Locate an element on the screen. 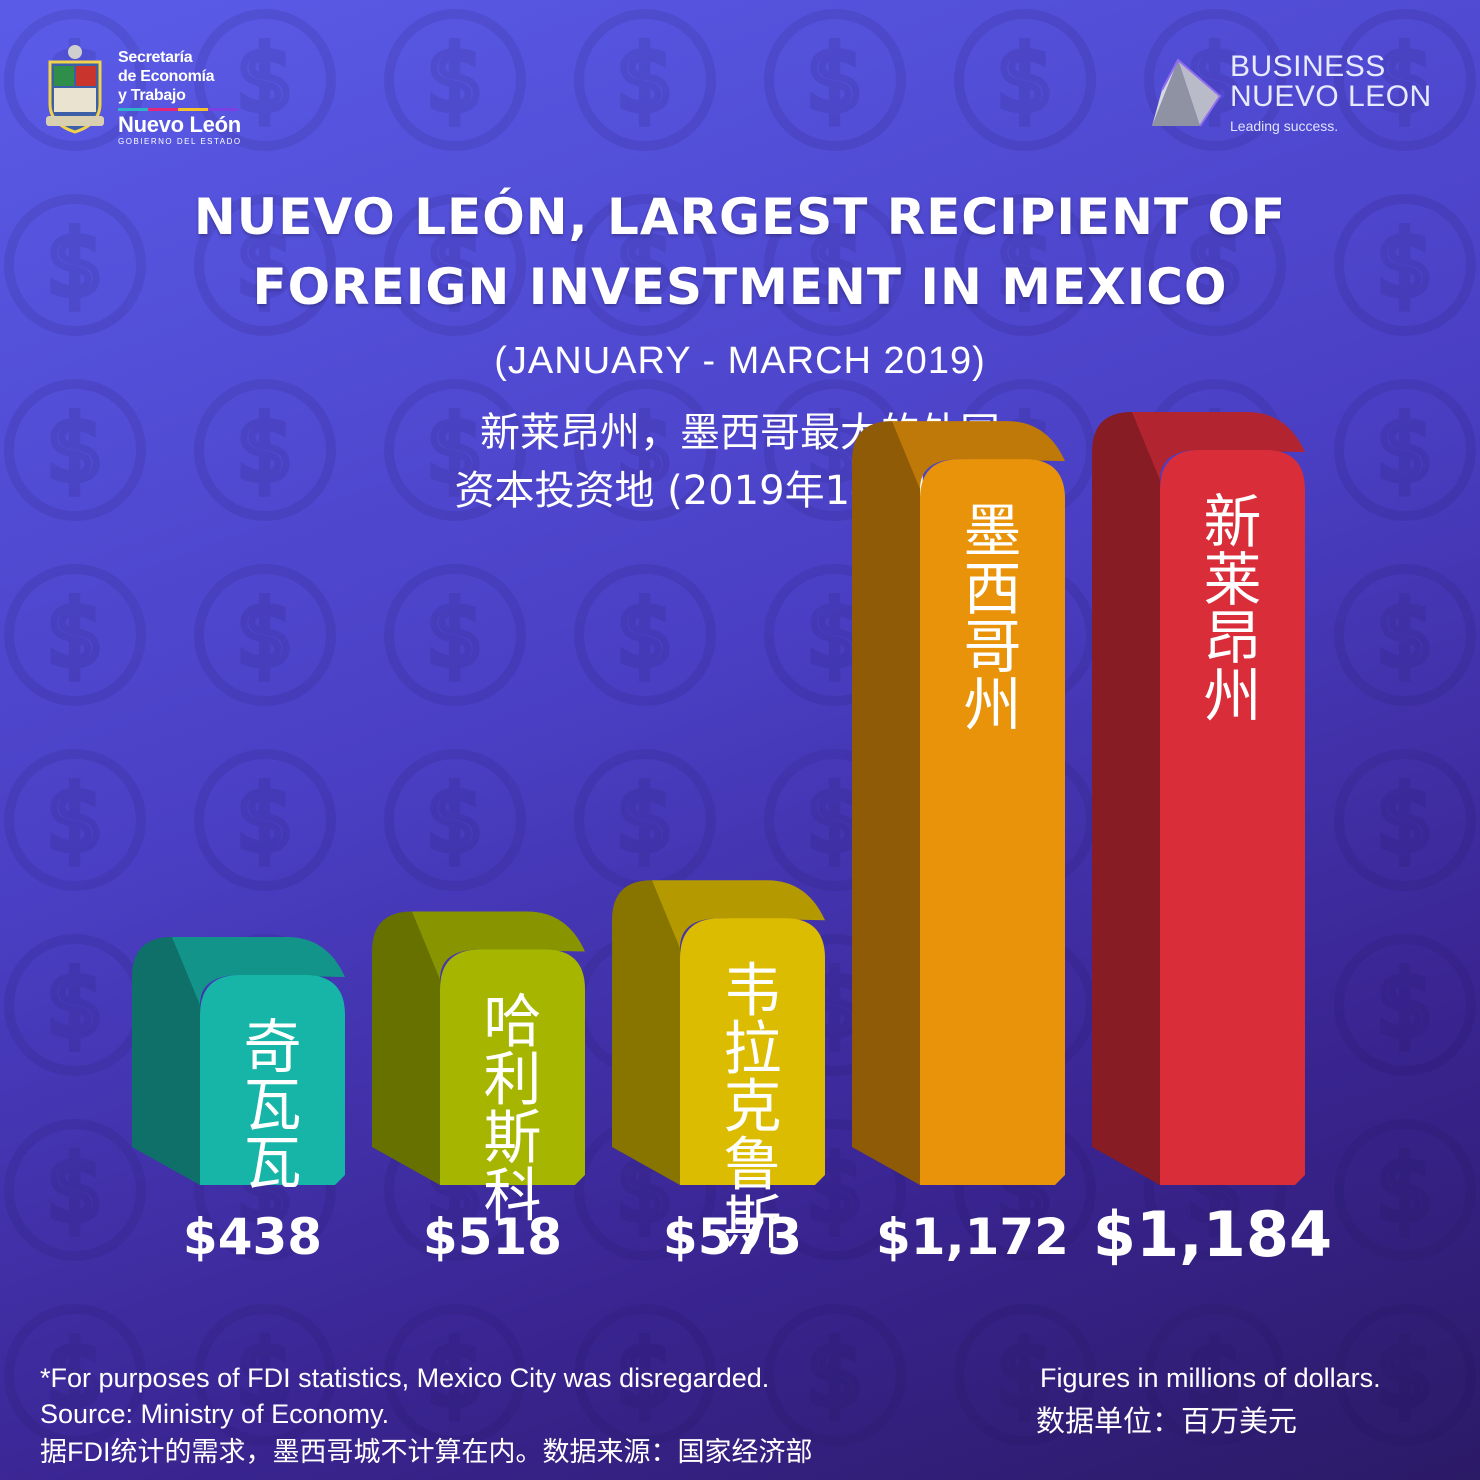  gov-logo-line-1: Secretaría is located at coordinates (155, 57).